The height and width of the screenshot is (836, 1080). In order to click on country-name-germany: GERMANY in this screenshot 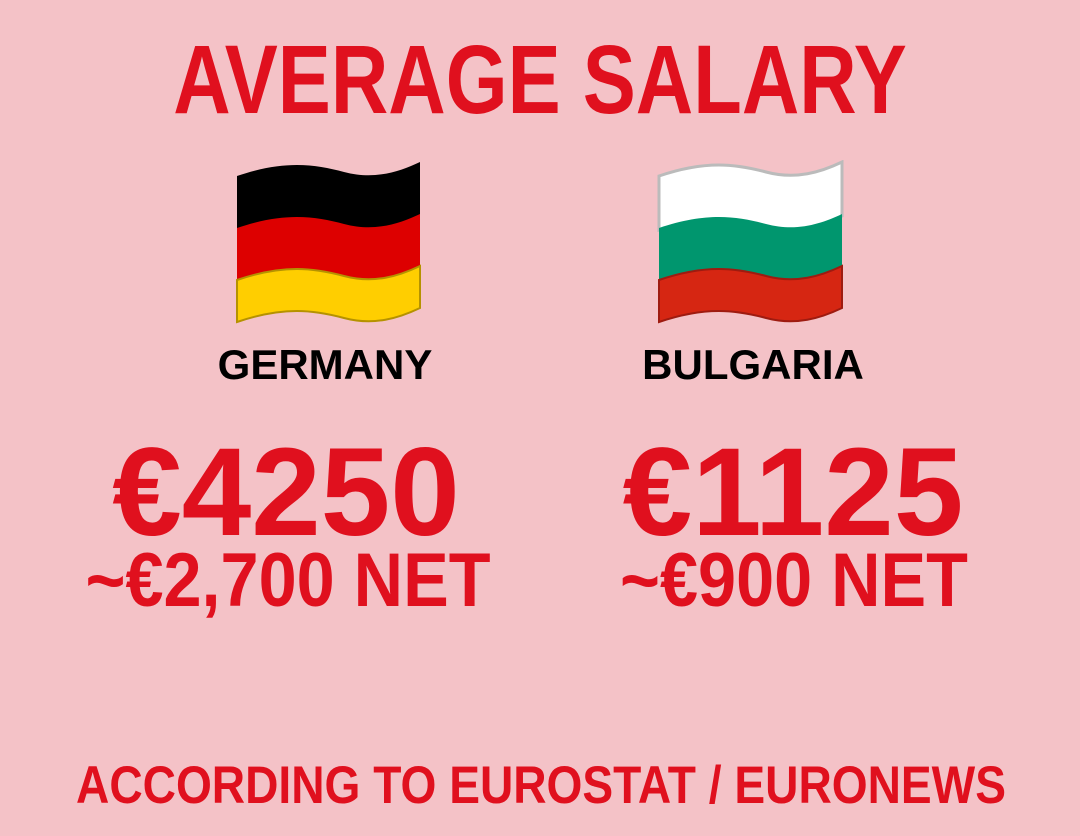, I will do `click(325, 364)`.